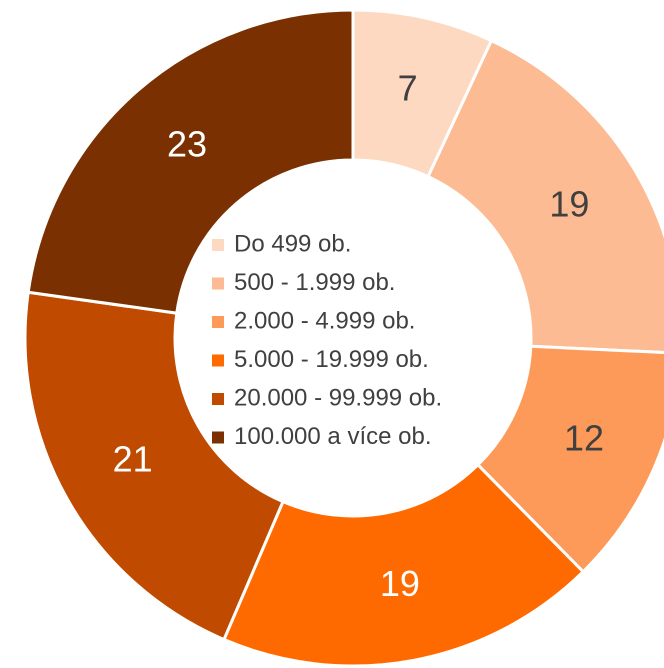 The image size is (664, 668). What do you see at coordinates (331, 359) in the screenshot?
I see `legend-label: 5.000 - 19.999 ob.` at bounding box center [331, 359].